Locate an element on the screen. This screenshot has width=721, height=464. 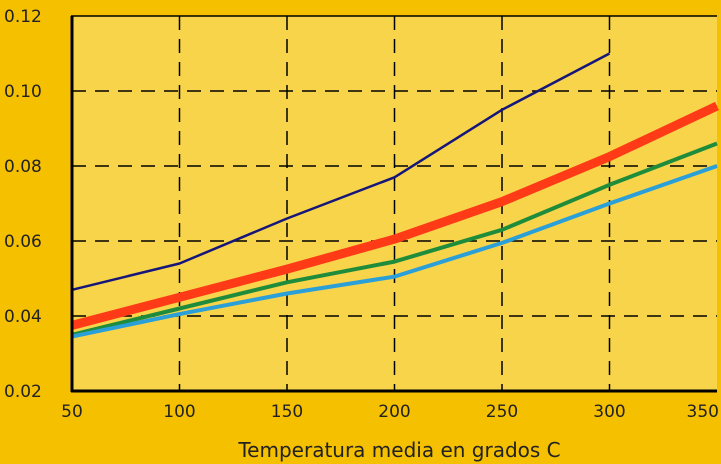
x-tick-label: 200 is located at coordinates (394, 412).